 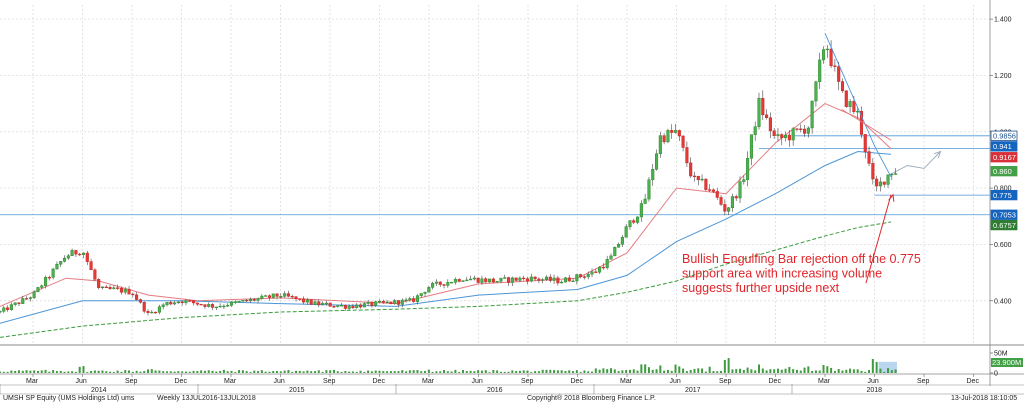 What do you see at coordinates (428, 381) in the screenshot?
I see `month-label: Mar` at bounding box center [428, 381].